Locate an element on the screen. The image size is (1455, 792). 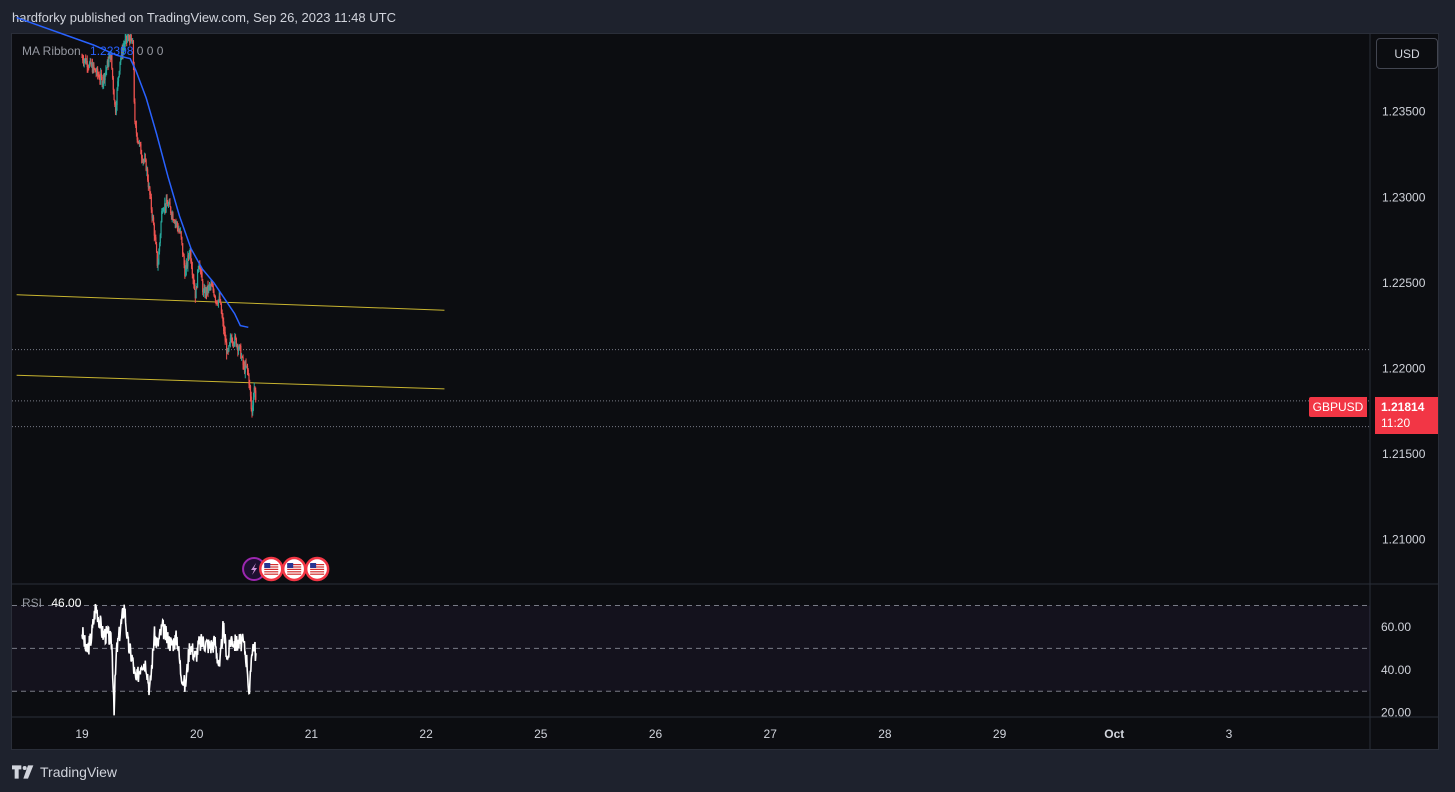
price-tick-label: 1.22500 is located at coordinates (1404, 283).